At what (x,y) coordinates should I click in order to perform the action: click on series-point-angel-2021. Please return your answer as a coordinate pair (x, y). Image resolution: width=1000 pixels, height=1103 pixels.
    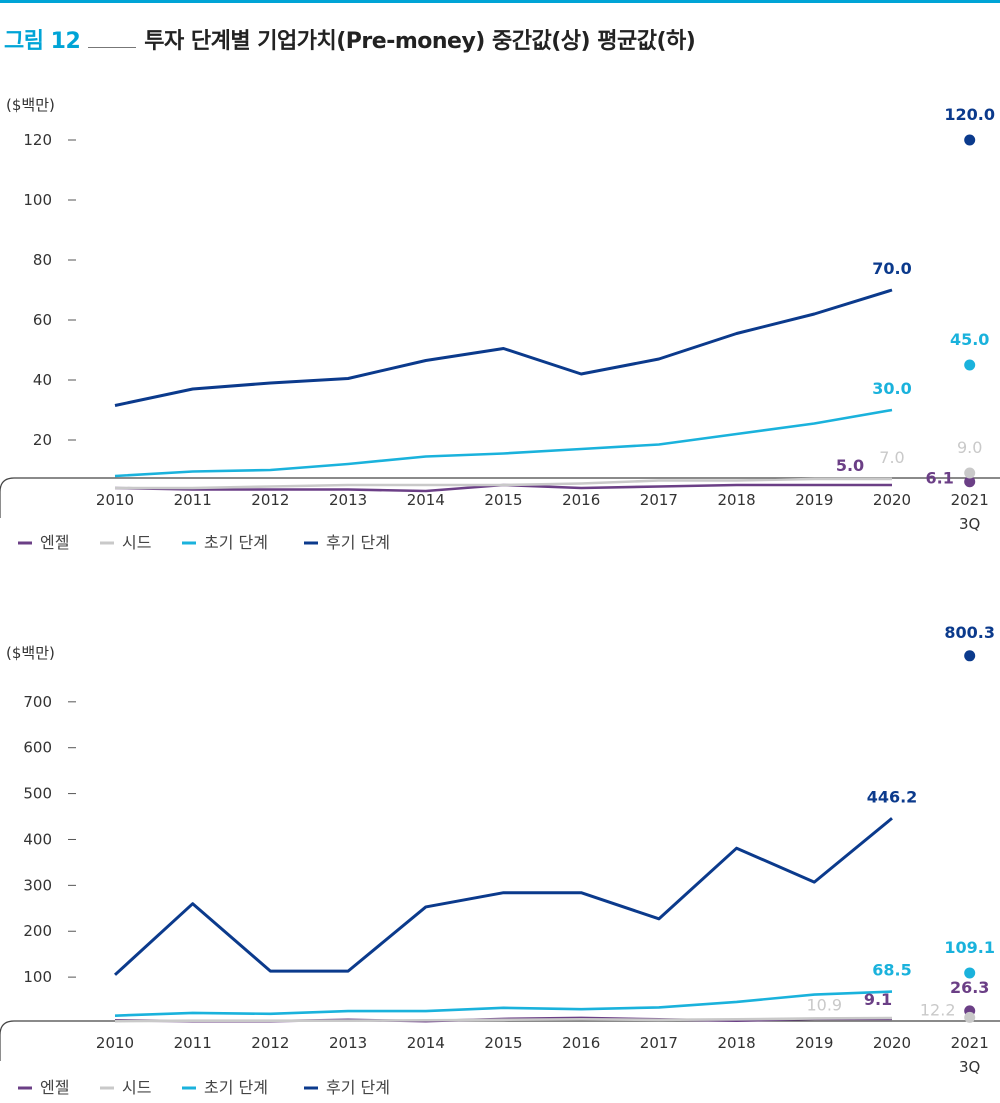
    Looking at the image, I should click on (970, 482).